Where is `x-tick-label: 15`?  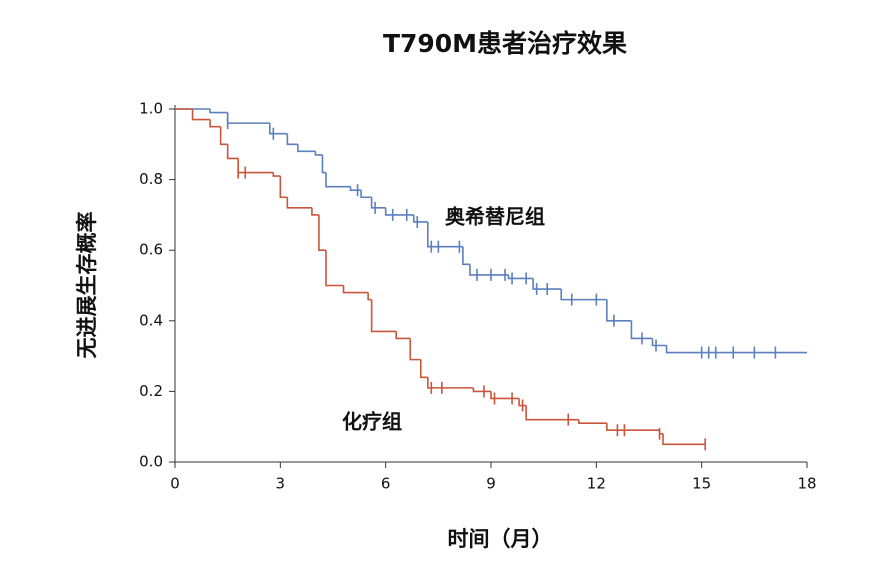 x-tick-label: 15 is located at coordinates (701, 484).